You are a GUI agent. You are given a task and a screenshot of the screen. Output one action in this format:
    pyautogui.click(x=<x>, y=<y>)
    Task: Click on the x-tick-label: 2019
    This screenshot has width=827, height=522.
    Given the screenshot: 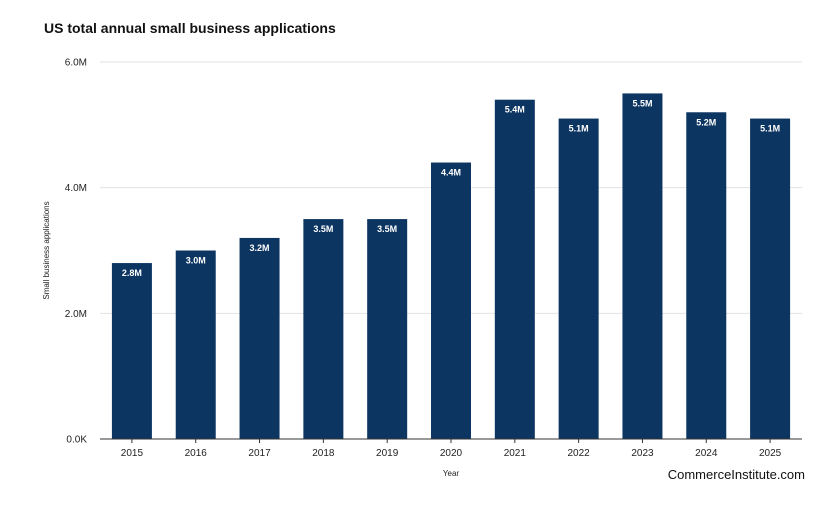 What is the action you would take?
    pyautogui.click(x=387, y=453)
    